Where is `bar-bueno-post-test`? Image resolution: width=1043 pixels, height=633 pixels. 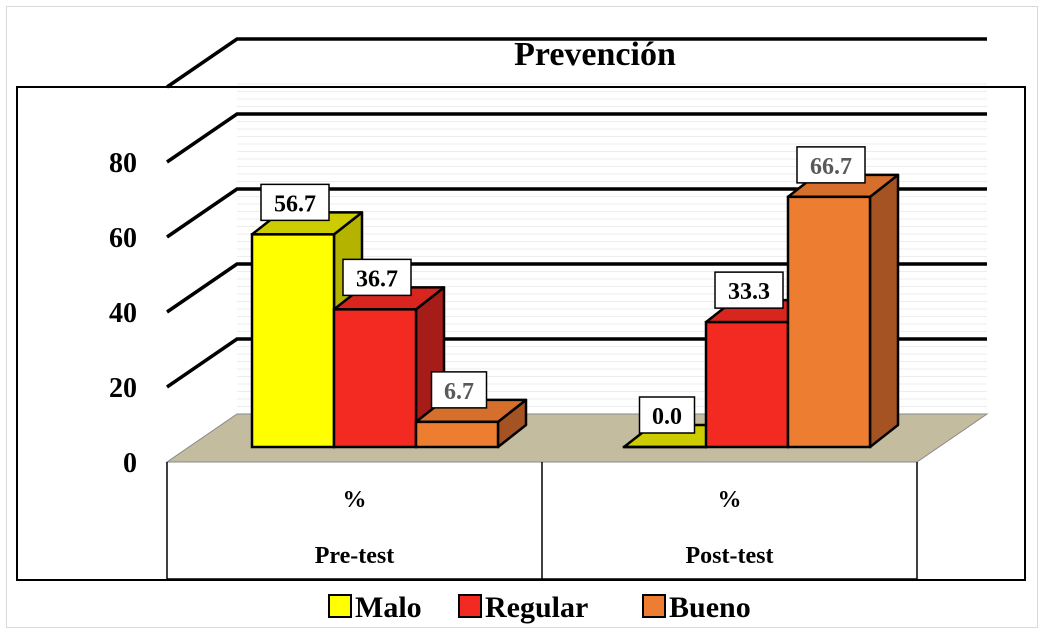 bar-bueno-post-test is located at coordinates (843, 311).